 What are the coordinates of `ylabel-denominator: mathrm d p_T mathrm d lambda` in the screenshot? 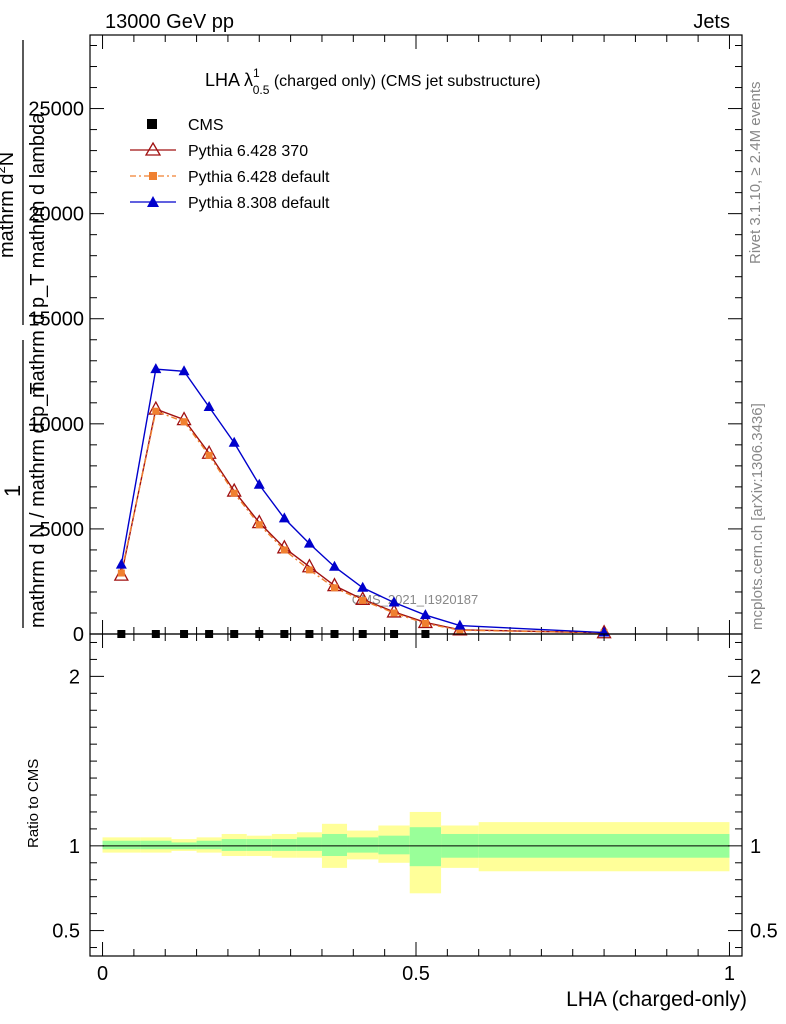 It's located at (38, 255).